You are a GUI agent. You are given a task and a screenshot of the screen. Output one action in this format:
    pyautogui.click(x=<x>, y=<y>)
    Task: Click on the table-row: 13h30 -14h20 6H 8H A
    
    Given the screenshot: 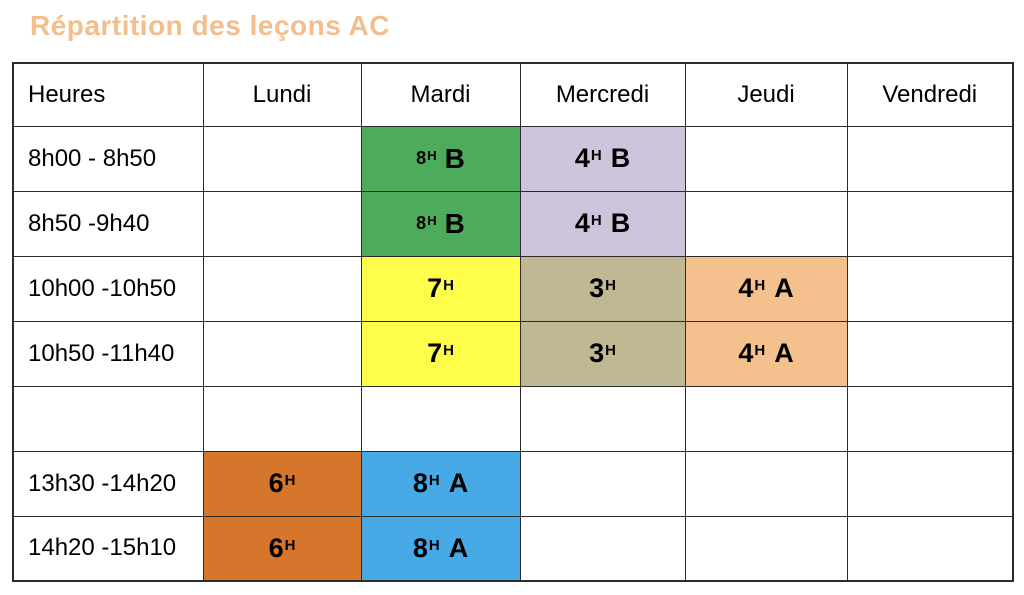 What is the action you would take?
    pyautogui.click(x=513, y=483)
    